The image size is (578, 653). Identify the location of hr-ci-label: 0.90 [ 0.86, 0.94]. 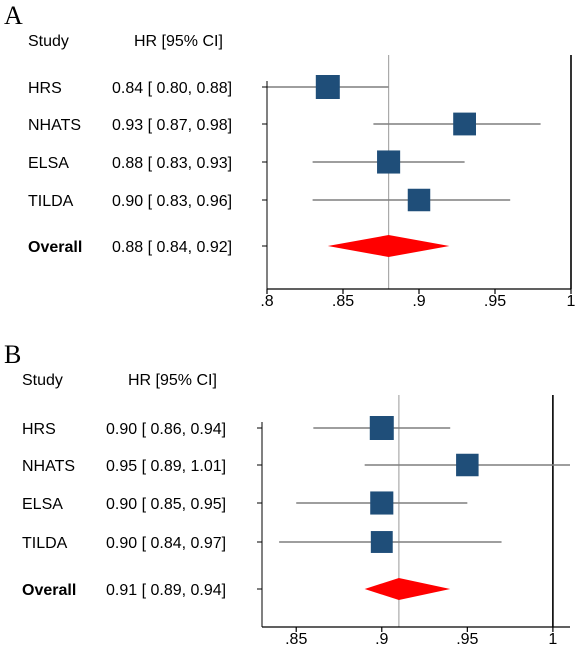
(166, 429).